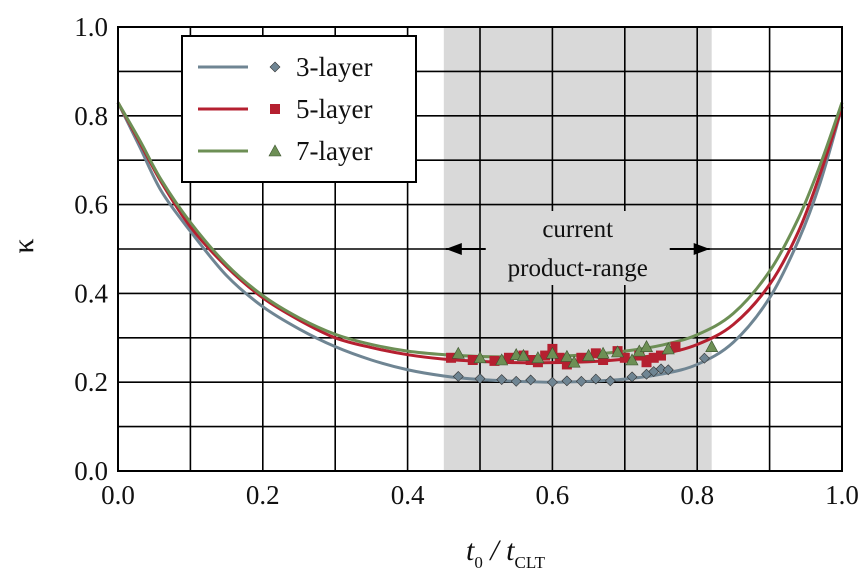 This screenshot has width=865, height=578. Describe the element at coordinates (91, 116) in the screenshot. I see `y-tick-label: 0.8` at that location.